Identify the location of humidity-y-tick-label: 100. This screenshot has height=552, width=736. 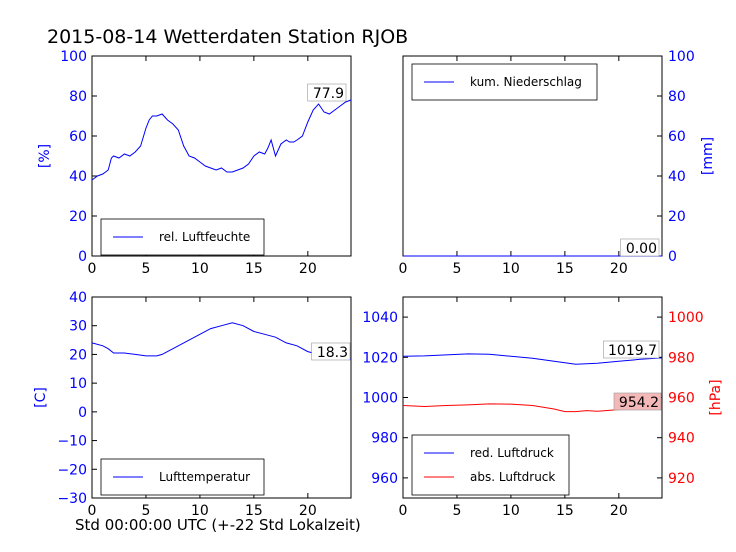
(73, 57).